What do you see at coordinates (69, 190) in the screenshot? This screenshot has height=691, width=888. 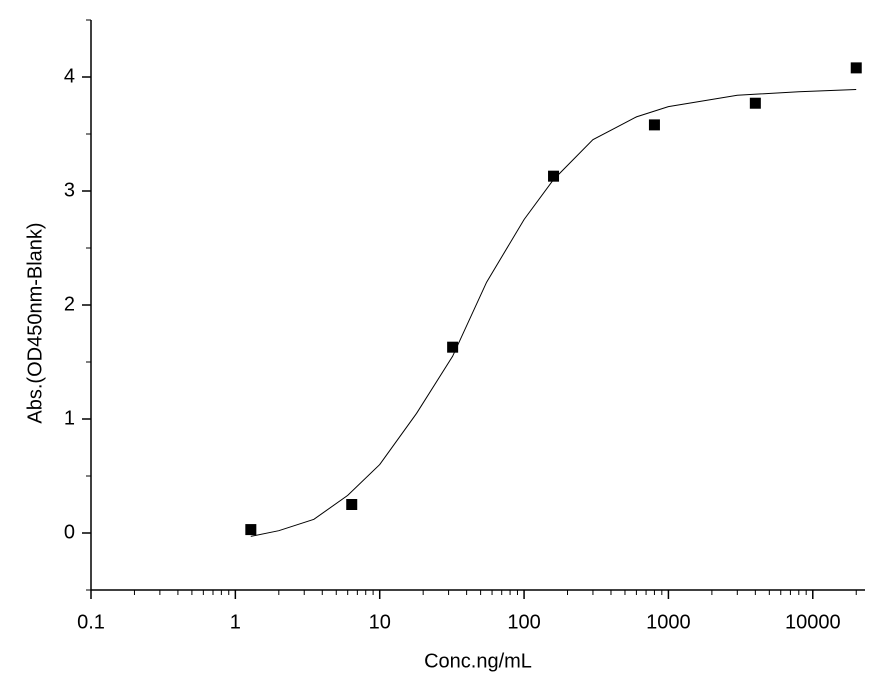 I see `y-tick-label: 3` at bounding box center [69, 190].